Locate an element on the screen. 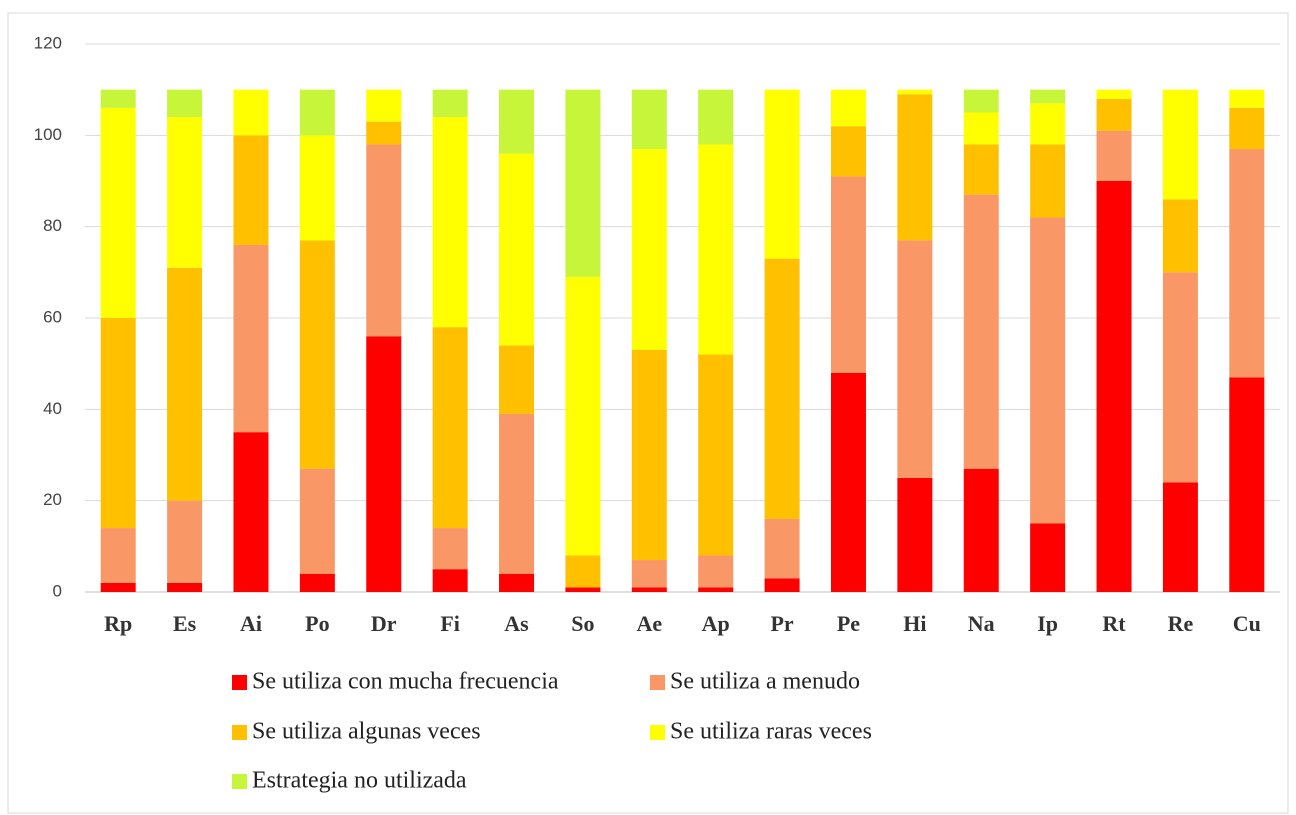  legend-label: Se utiliza con mucha frecuencia is located at coordinates (405, 682).